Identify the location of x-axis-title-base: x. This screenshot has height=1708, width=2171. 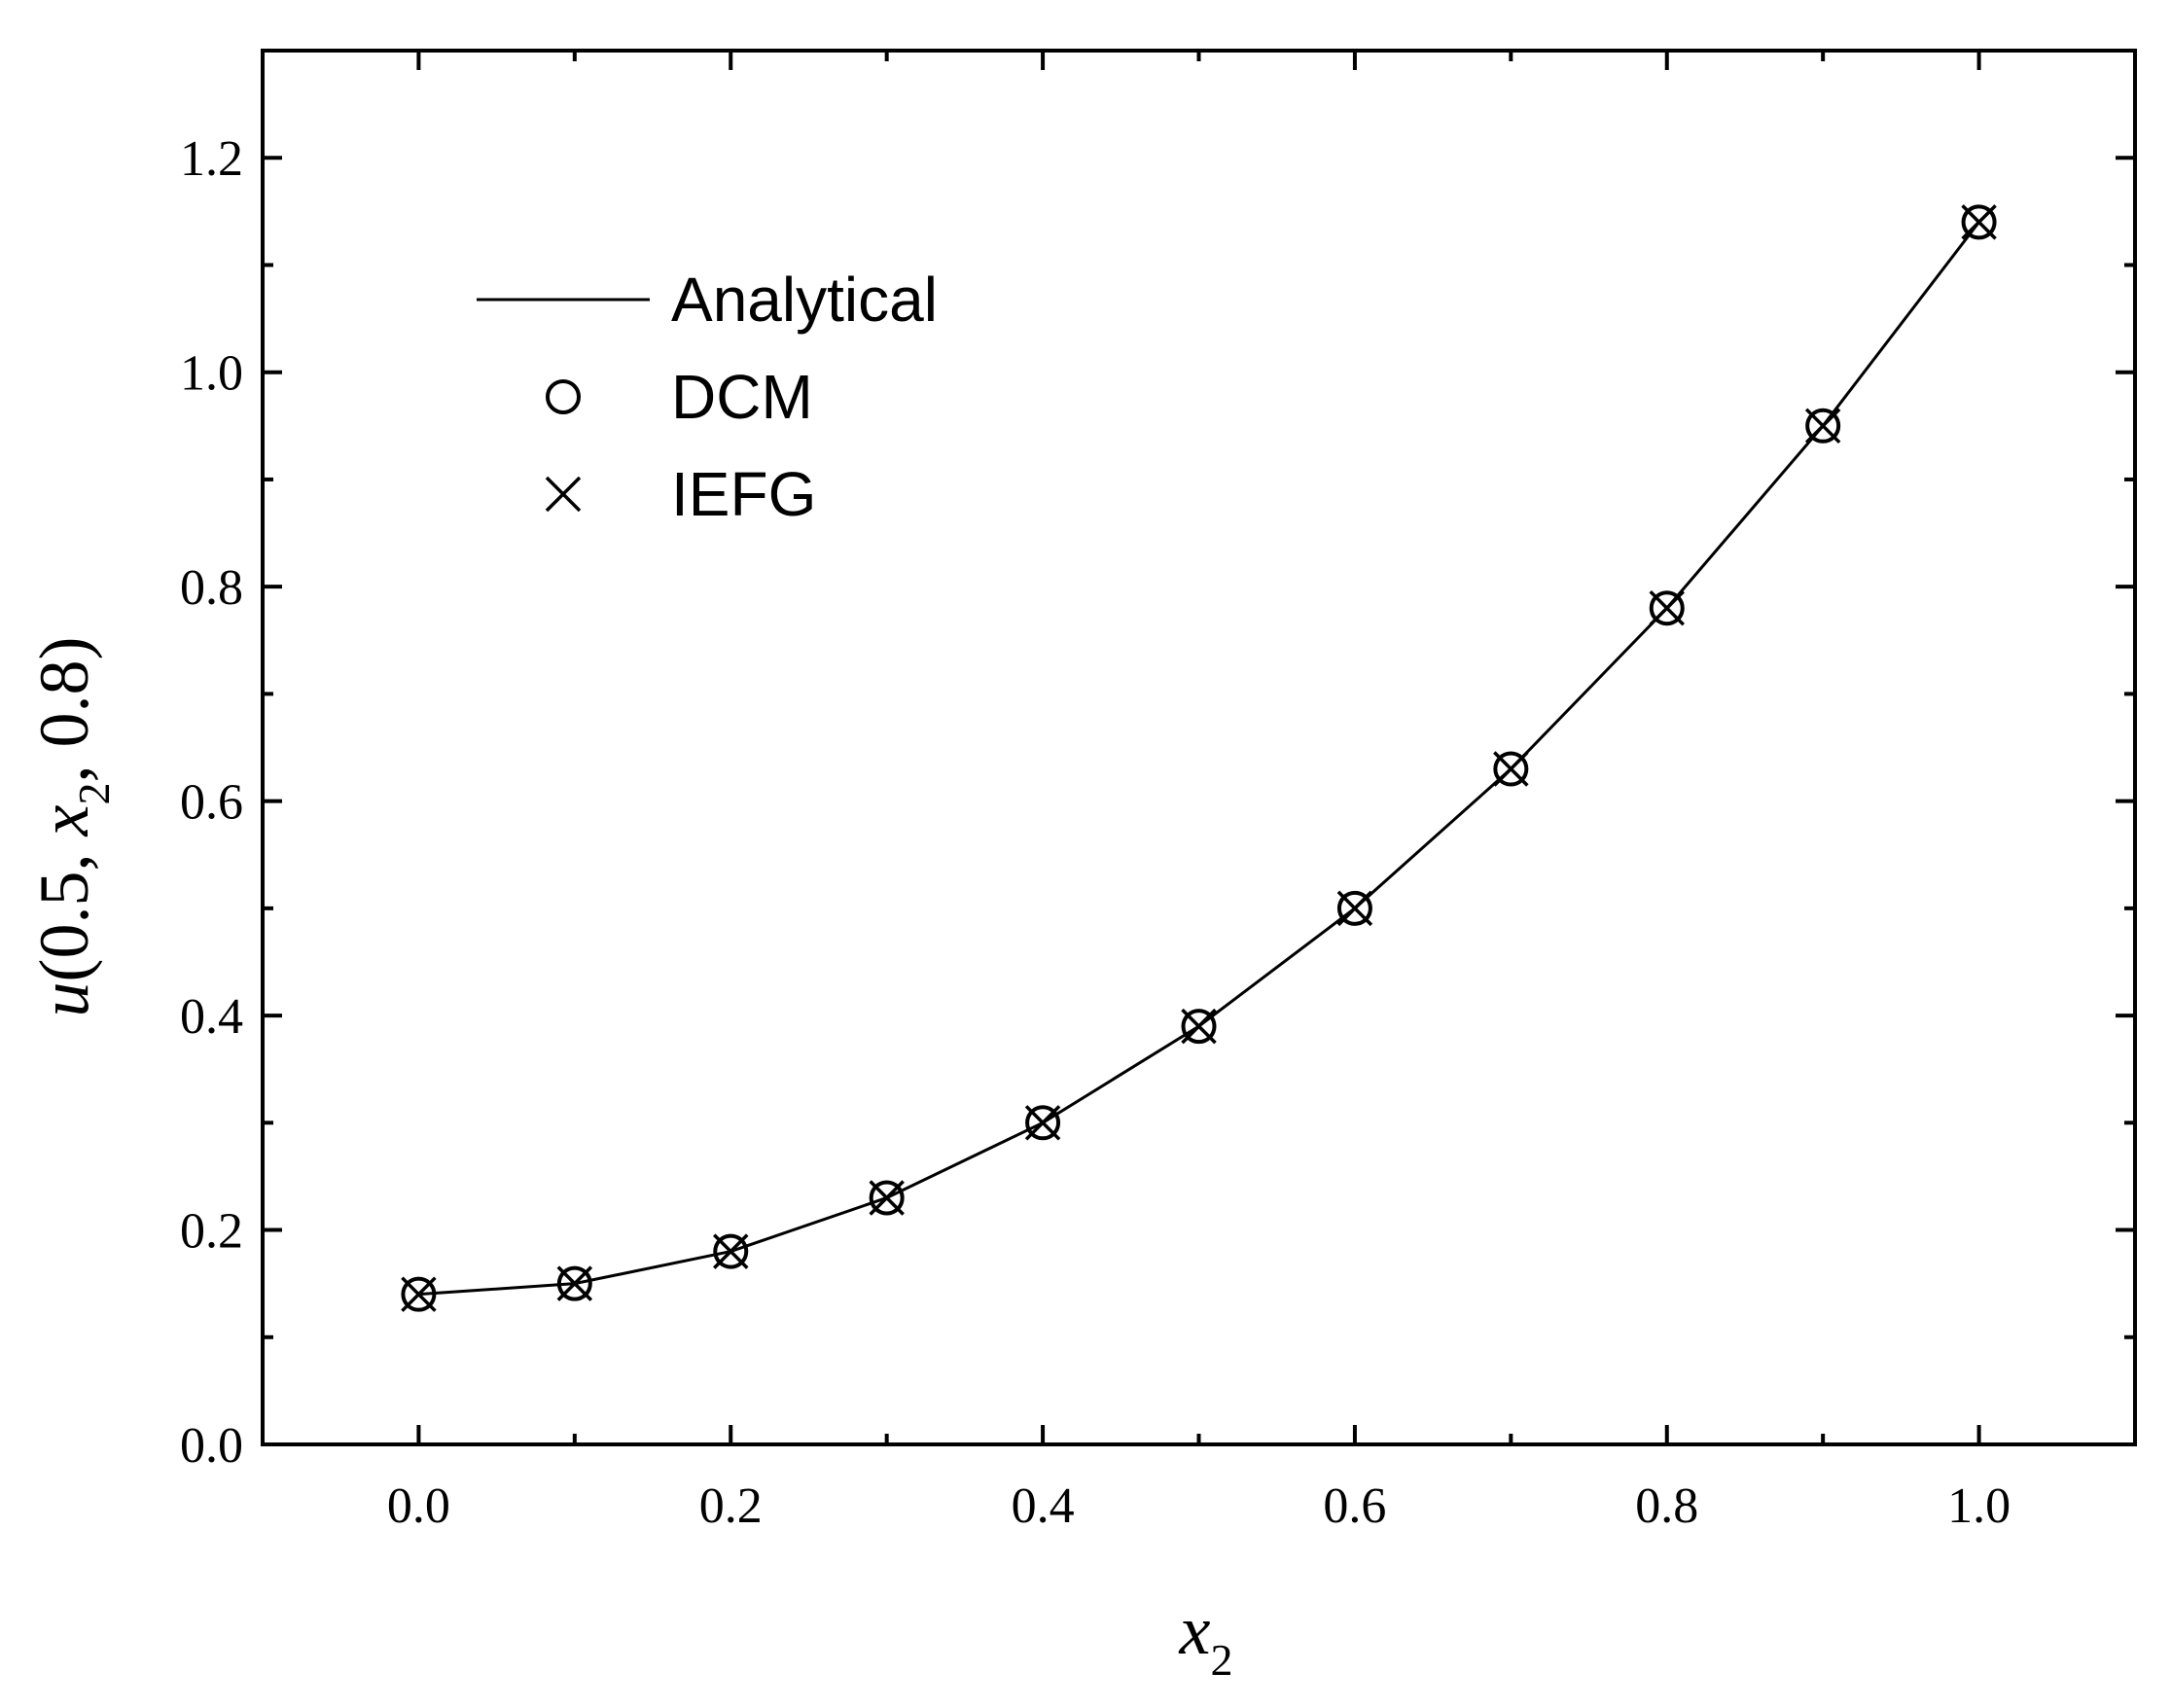
(1195, 1630).